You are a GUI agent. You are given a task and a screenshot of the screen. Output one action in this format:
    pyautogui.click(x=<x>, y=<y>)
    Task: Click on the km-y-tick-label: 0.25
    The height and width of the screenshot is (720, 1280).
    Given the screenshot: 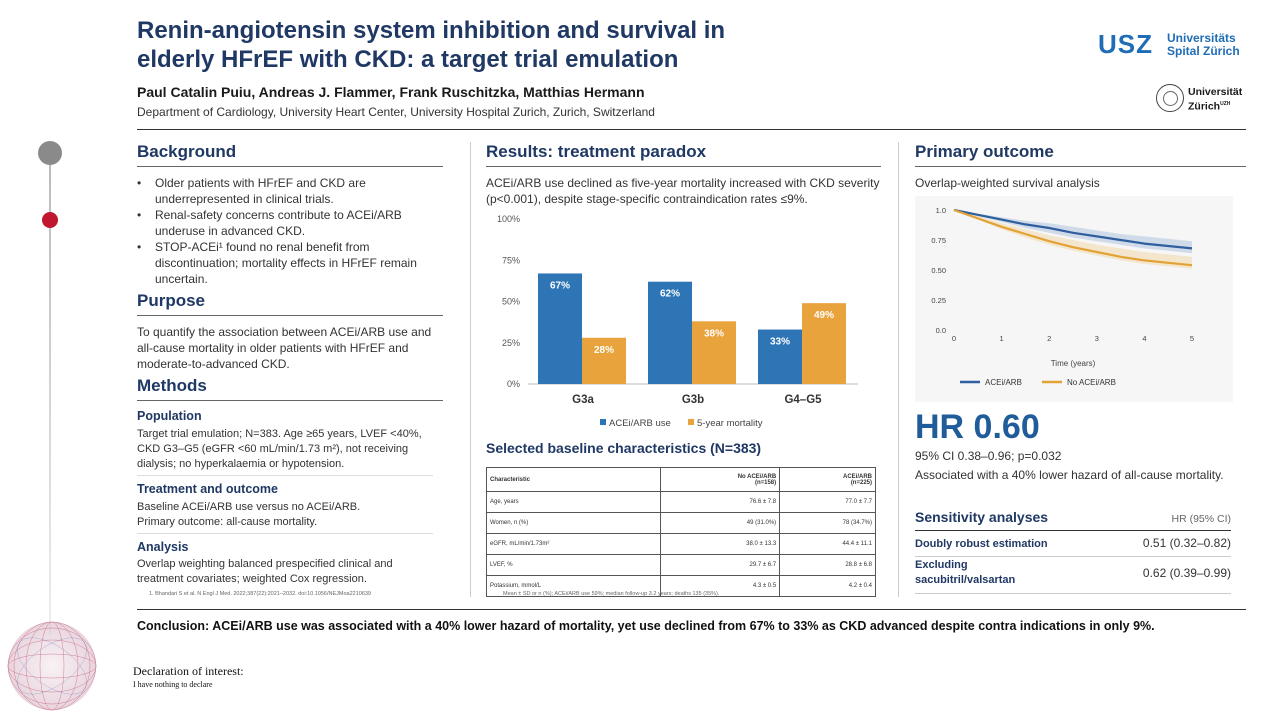 What is the action you would take?
    pyautogui.click(x=938, y=300)
    